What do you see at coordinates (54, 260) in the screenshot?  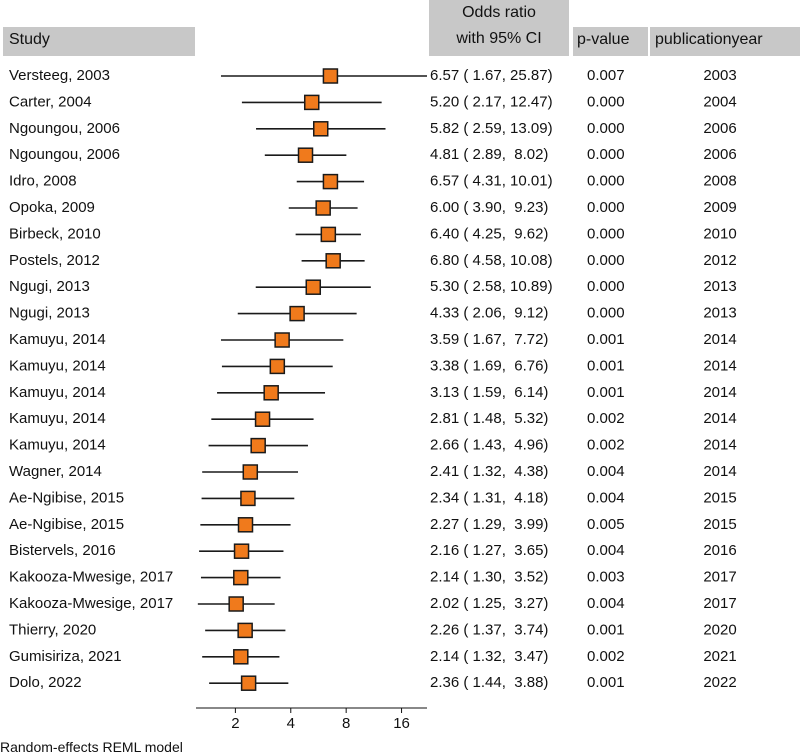 I see `study-label: Postels, 2012` at bounding box center [54, 260].